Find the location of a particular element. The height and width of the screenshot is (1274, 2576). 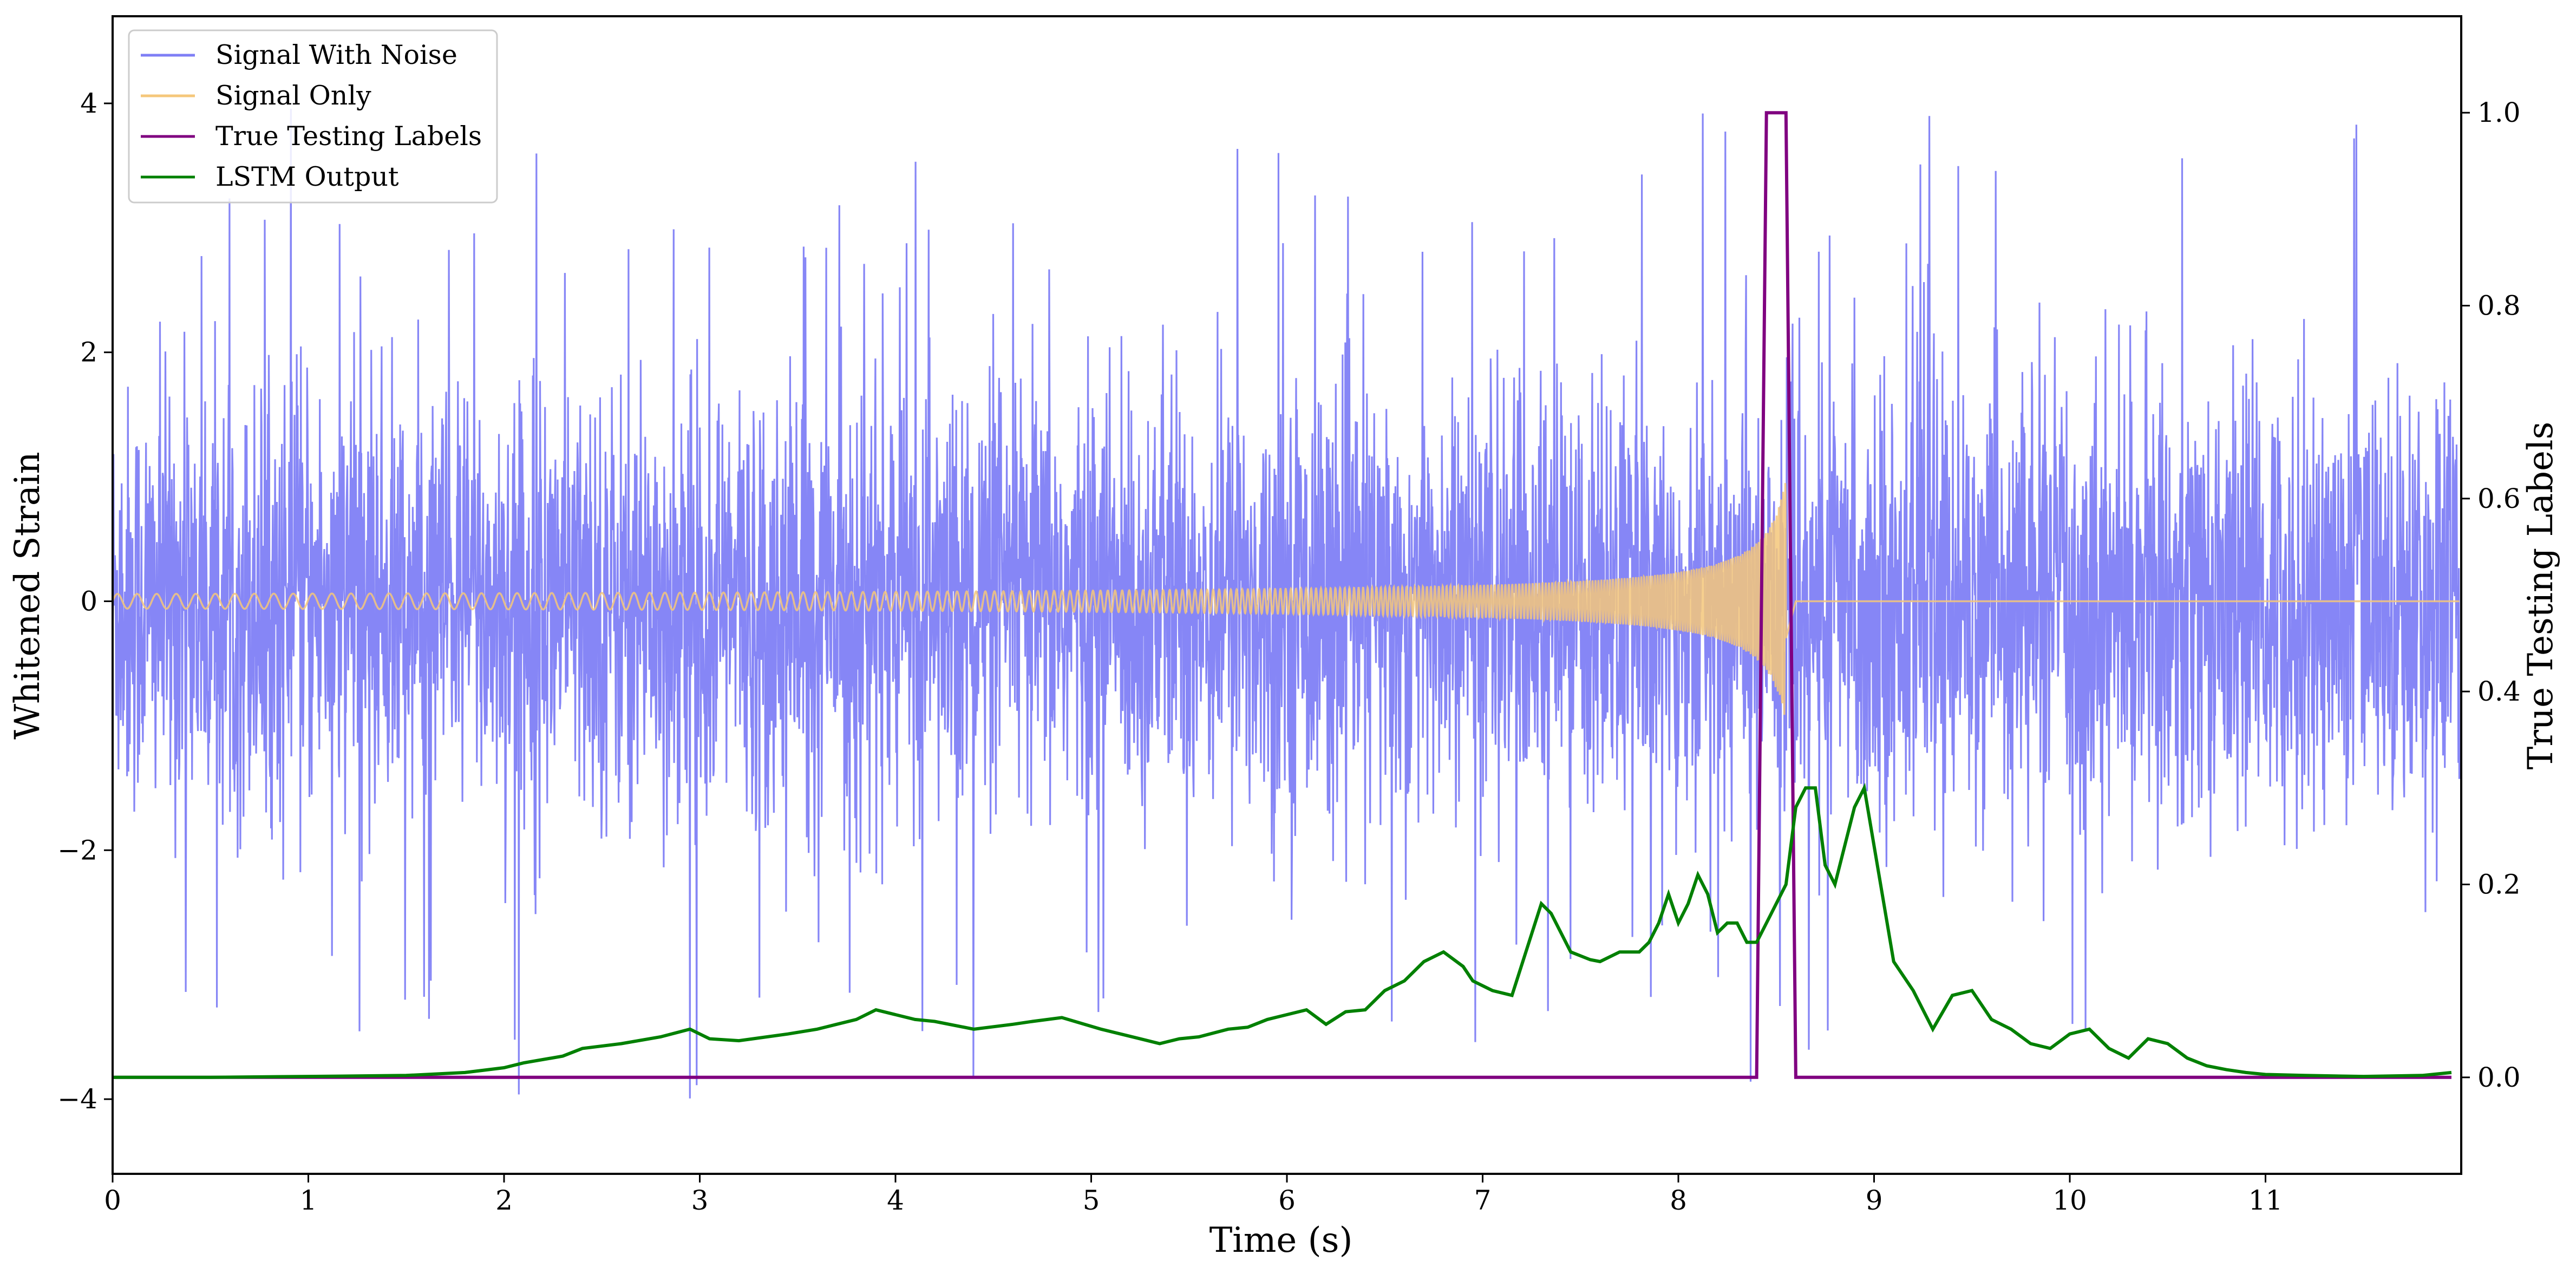

y2-tick-label: 0.0 is located at coordinates (2499, 1077).